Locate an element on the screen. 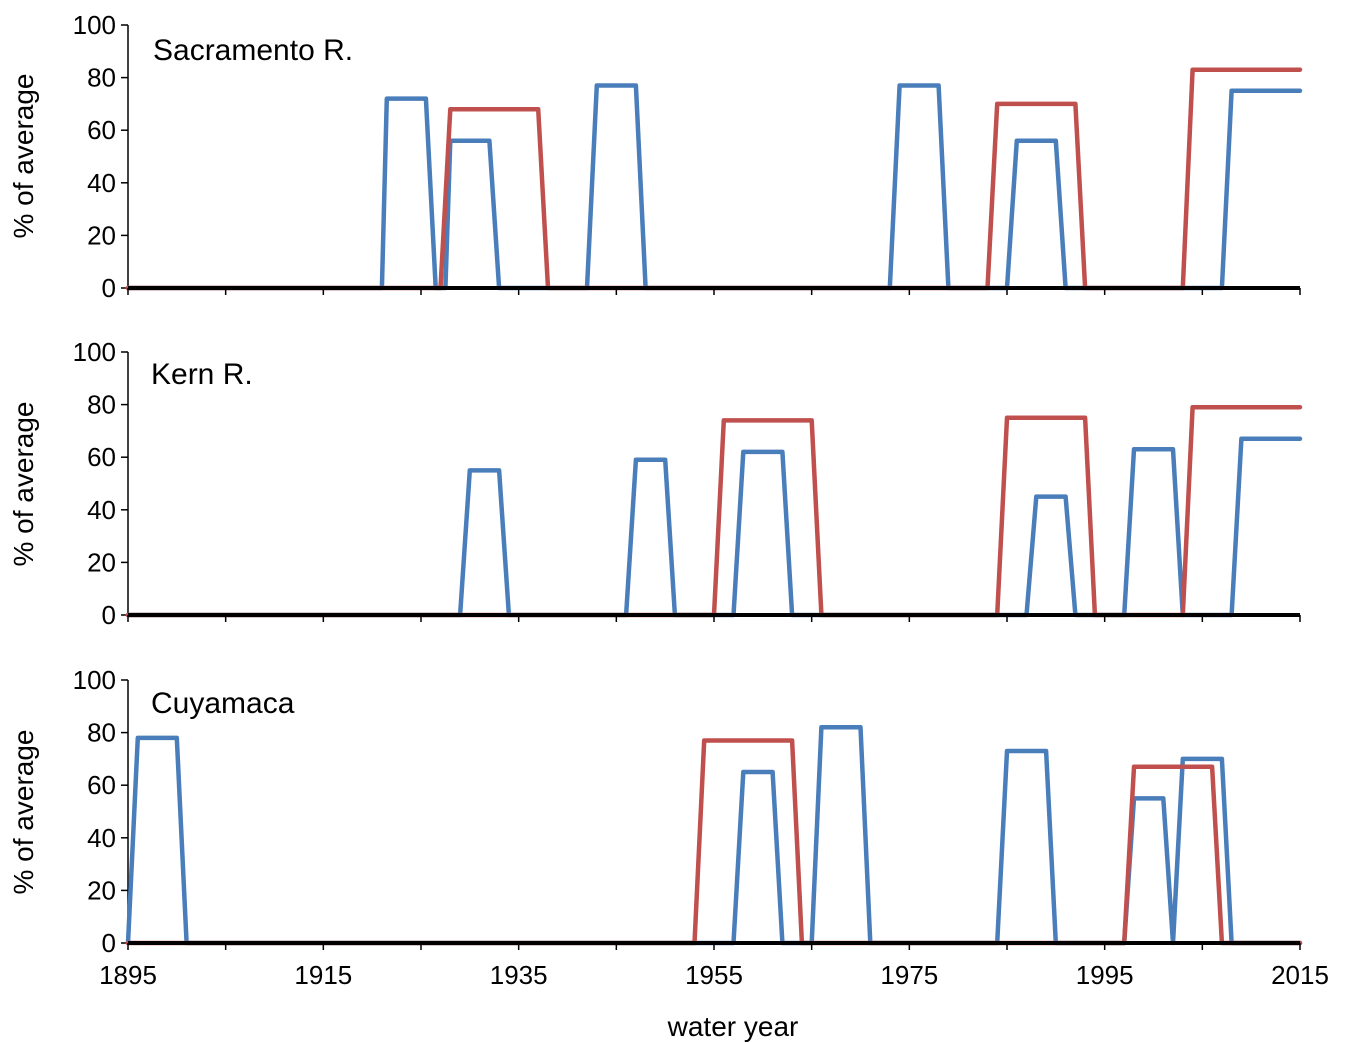  y-axis-title-cuyamaca: % of average is located at coordinates (23, 812).